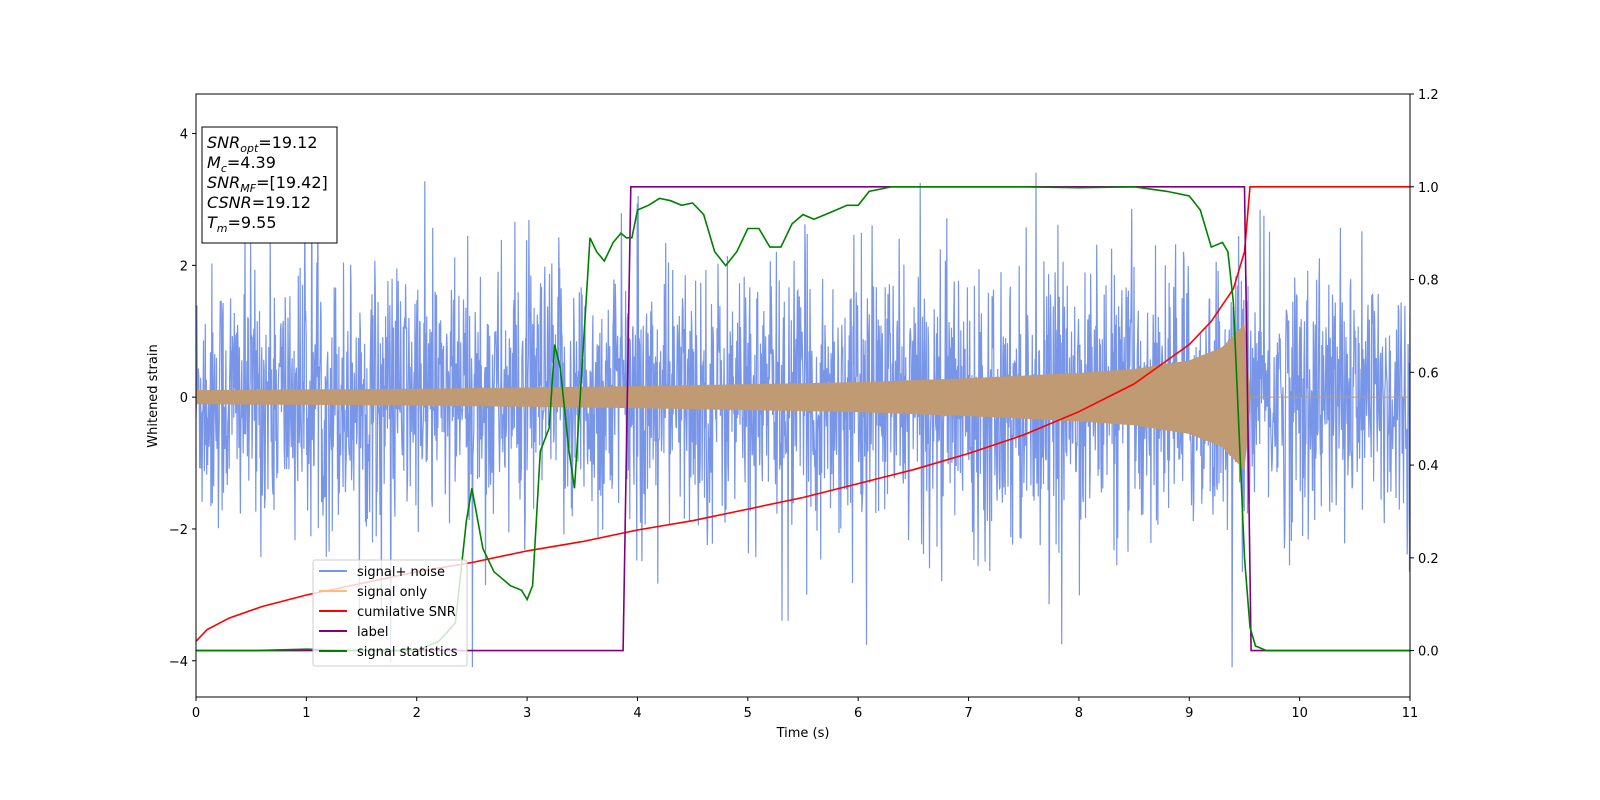 This screenshot has height=800, width=1600. What do you see at coordinates (153, 395) in the screenshot?
I see `y-axis-label-left: Whitened strain` at bounding box center [153, 395].